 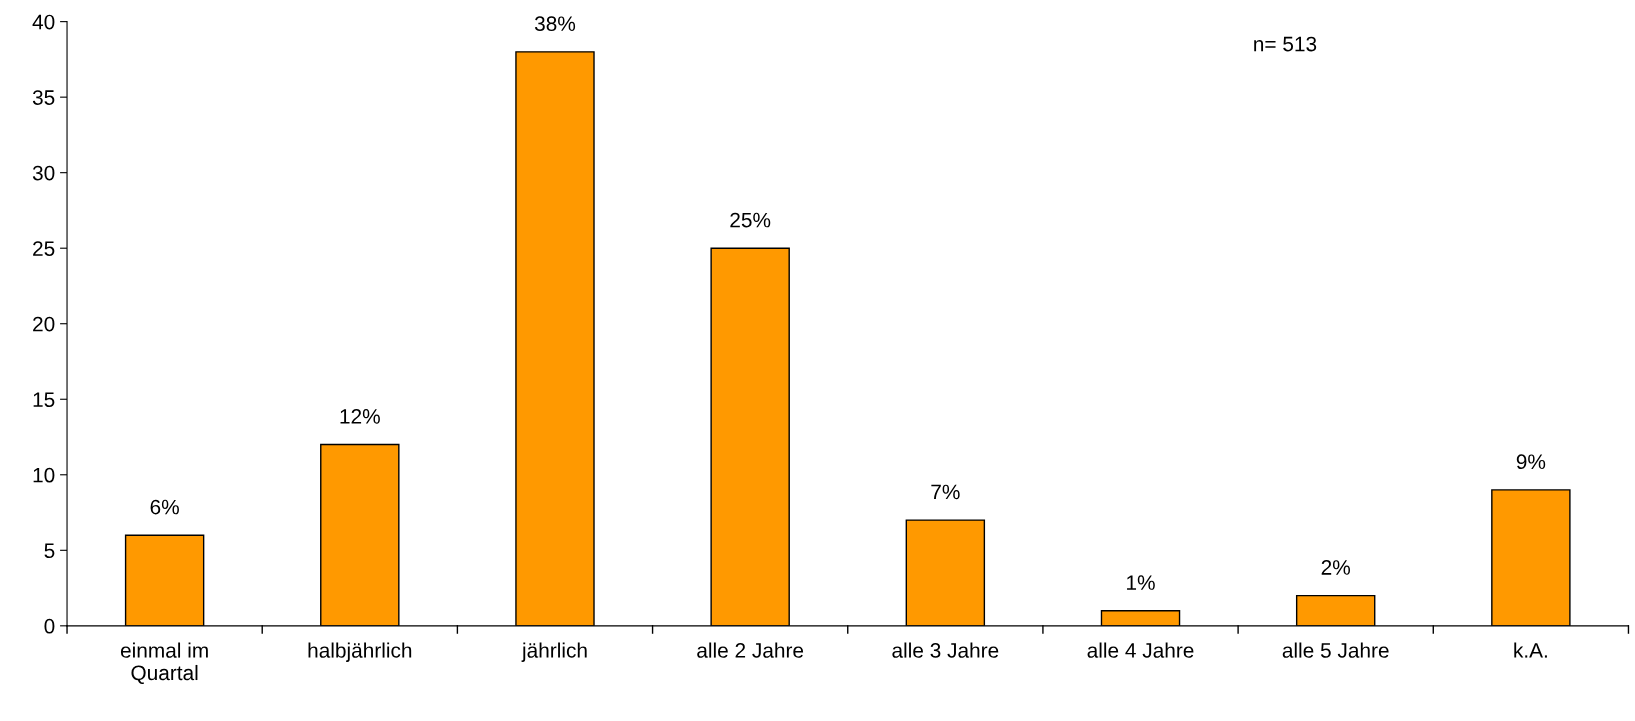 I want to click on x-tick-label: alle 3 Jahre, so click(x=945, y=650).